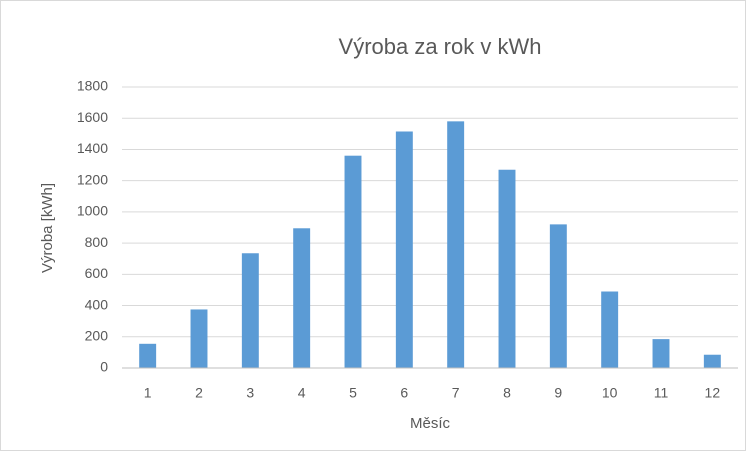  I want to click on x-tick-label: 6, so click(404, 393).